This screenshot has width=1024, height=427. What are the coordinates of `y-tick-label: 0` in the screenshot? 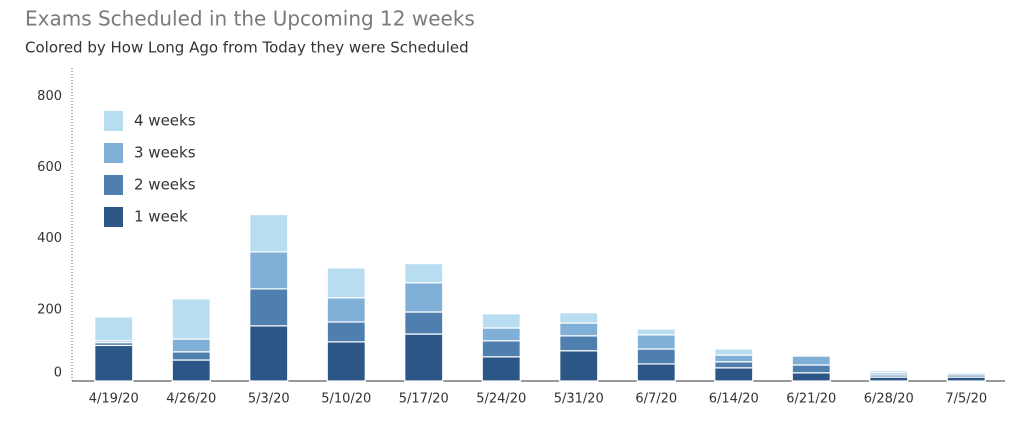 It's located at (58, 373).